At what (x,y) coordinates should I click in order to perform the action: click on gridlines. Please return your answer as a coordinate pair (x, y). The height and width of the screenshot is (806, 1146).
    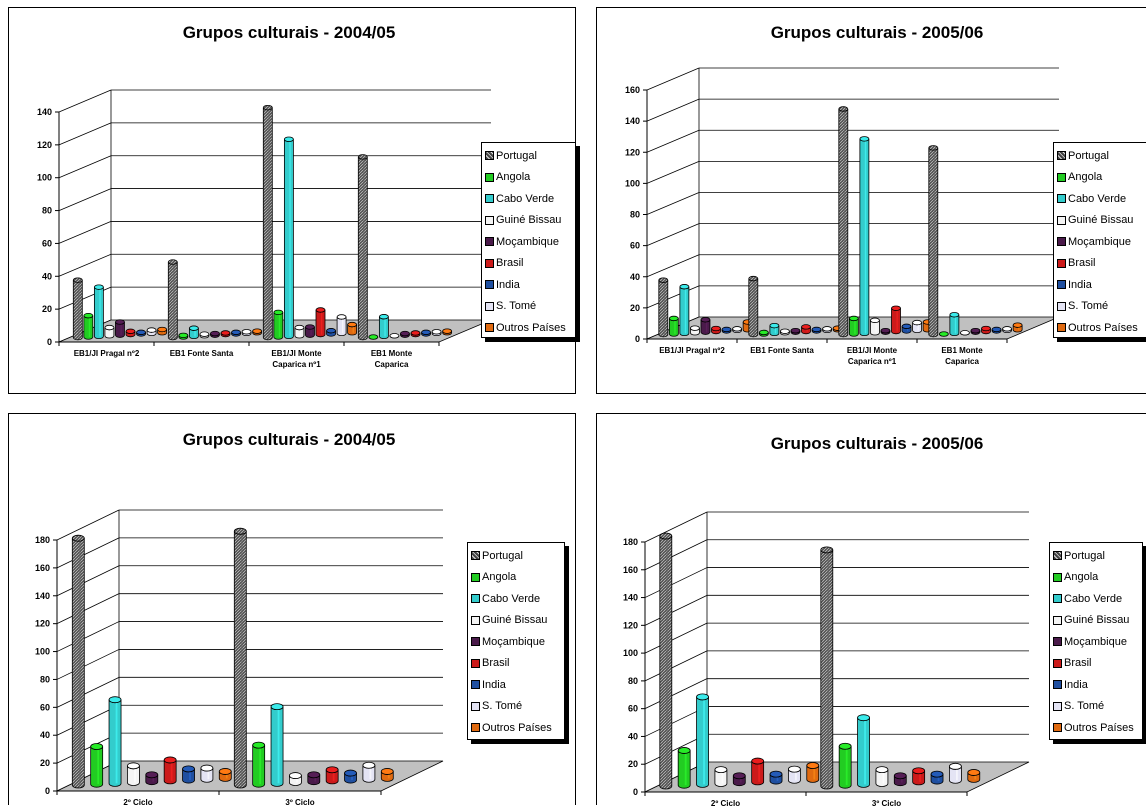
    Looking at the image, I should click on (852, 203).